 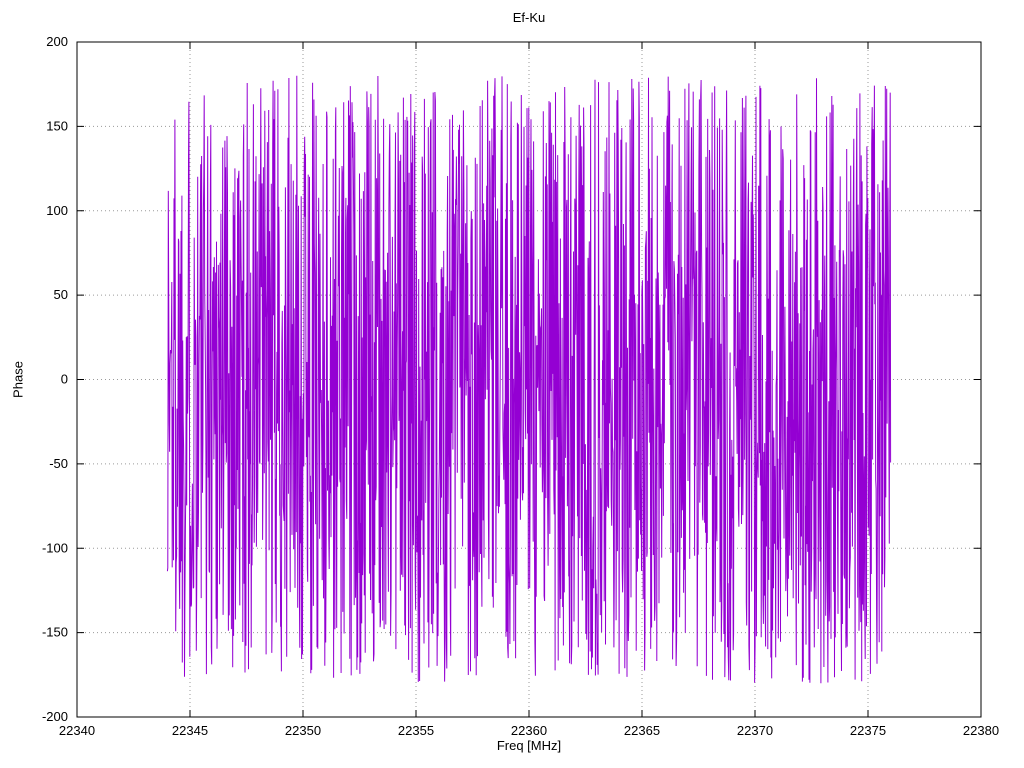 What do you see at coordinates (416, 730) in the screenshot?
I see `x-tick-label: 22355` at bounding box center [416, 730].